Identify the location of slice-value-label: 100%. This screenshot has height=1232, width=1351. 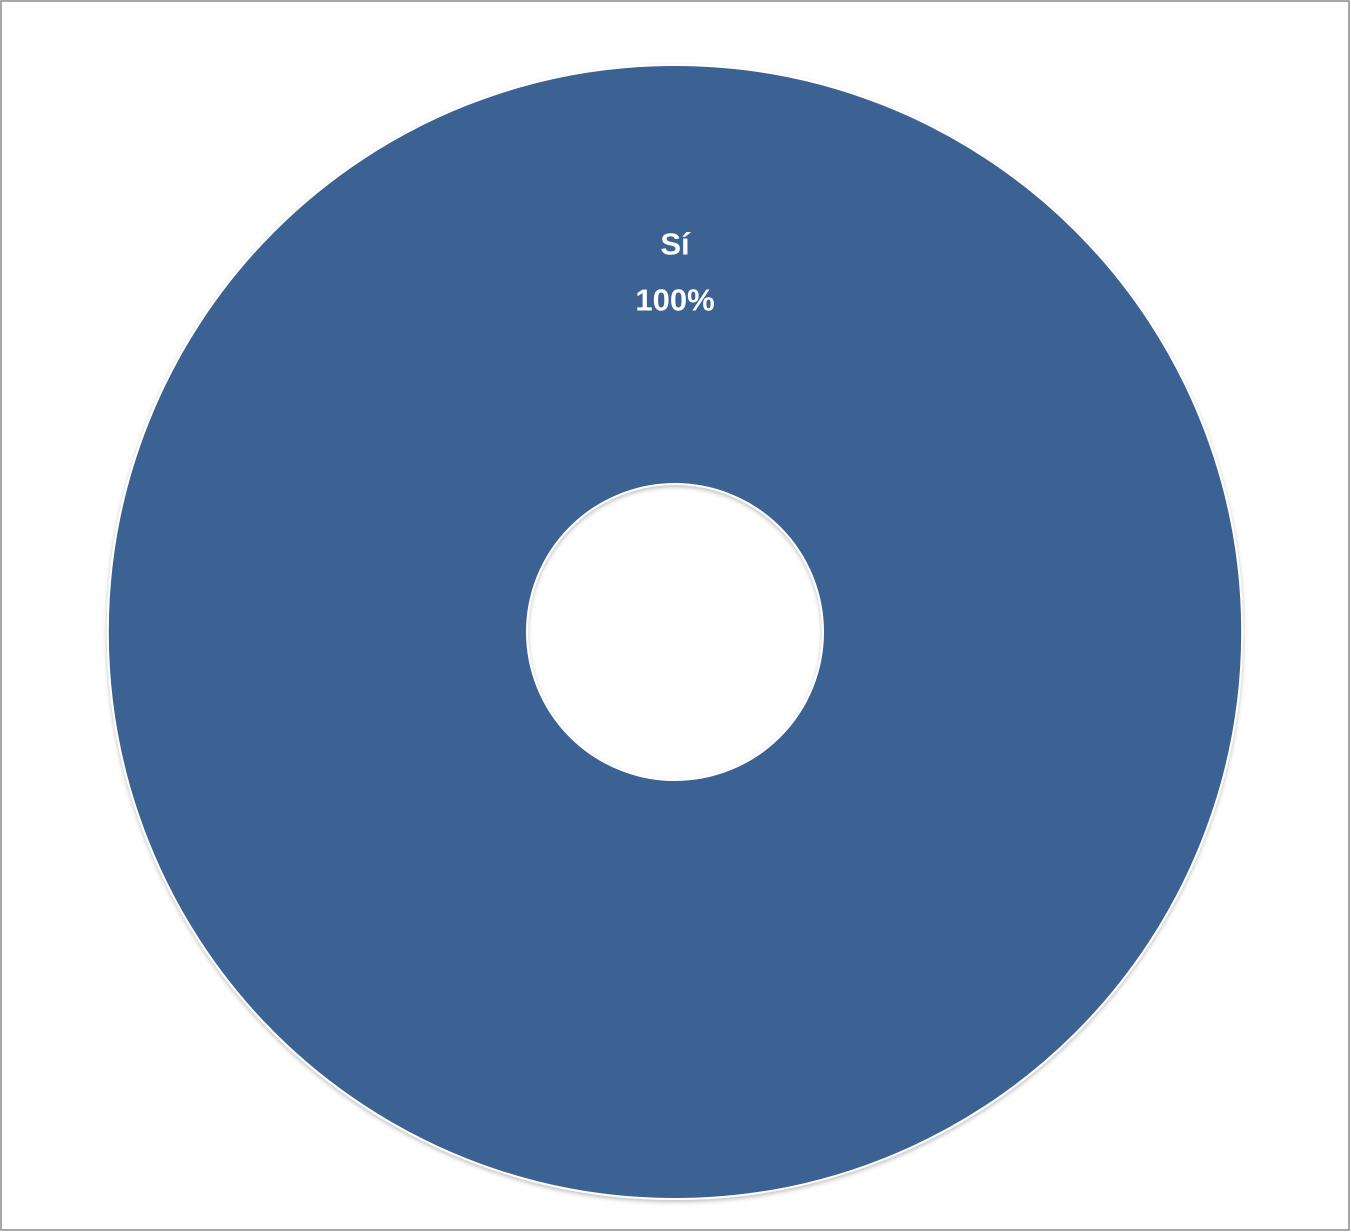
(674, 300).